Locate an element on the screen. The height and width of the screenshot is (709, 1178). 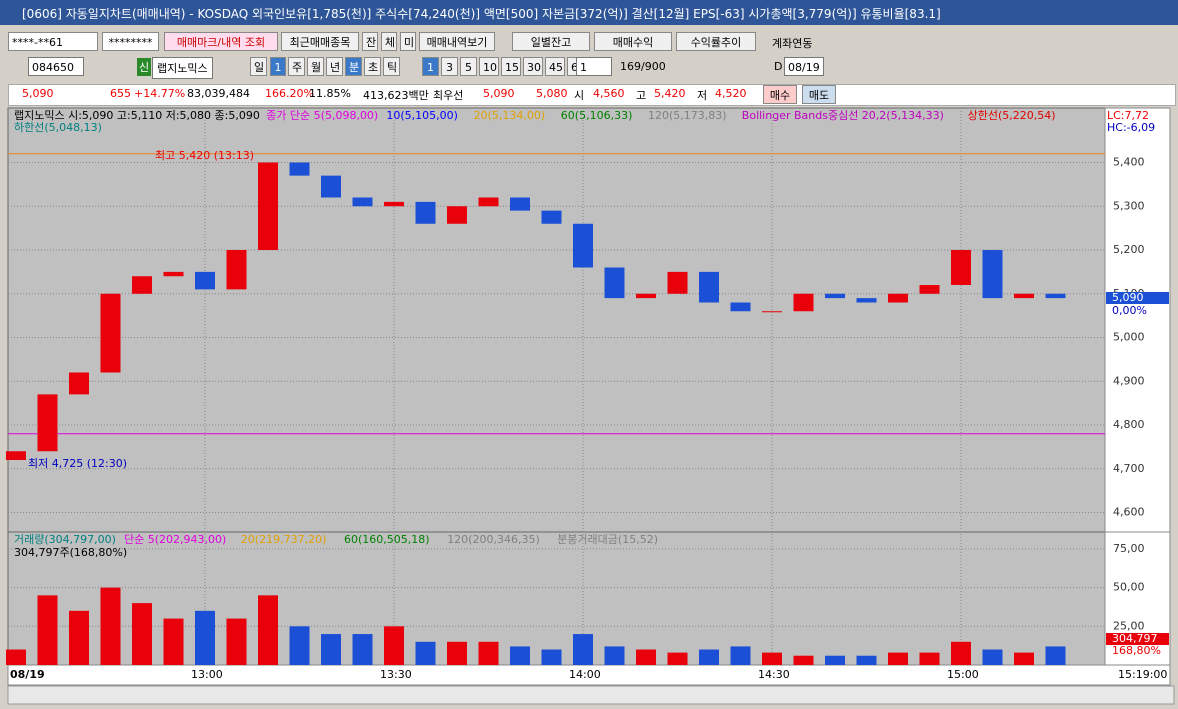
toolbar-button: 최근매매종목 is located at coordinates (320, 41).